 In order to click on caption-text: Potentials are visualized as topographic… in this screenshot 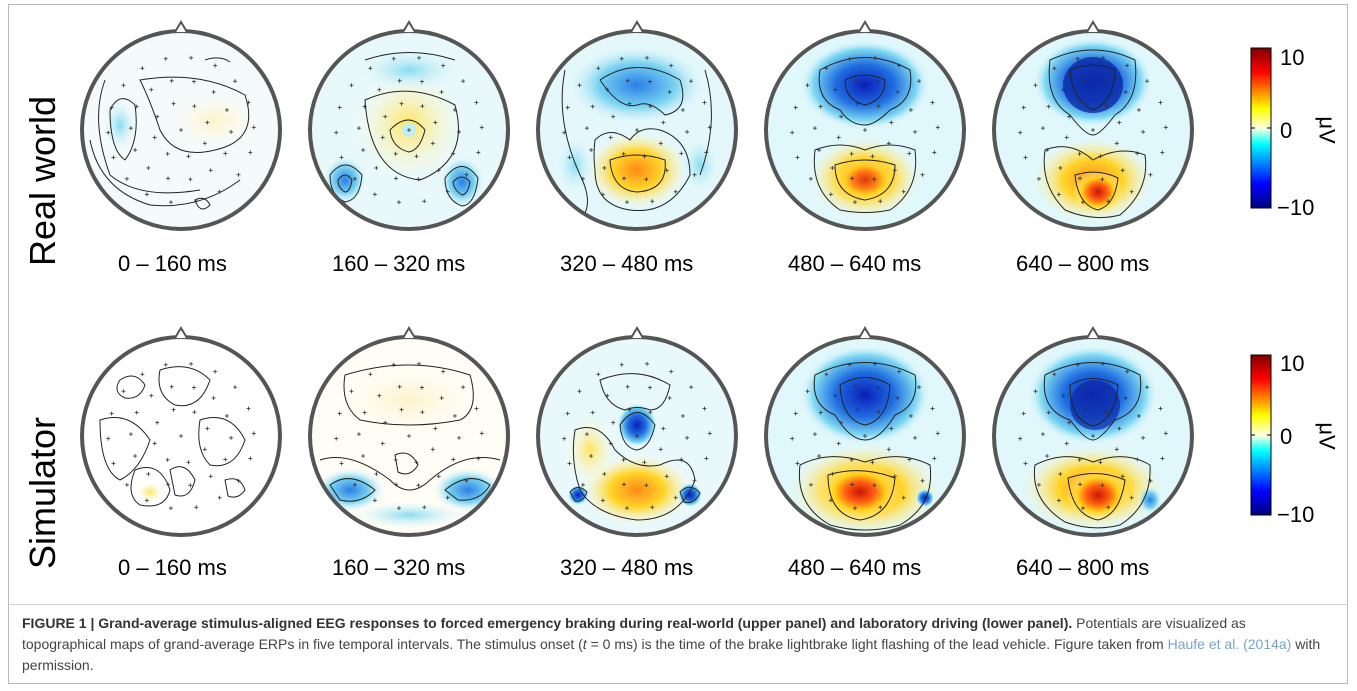, I will do `click(634, 633)`.